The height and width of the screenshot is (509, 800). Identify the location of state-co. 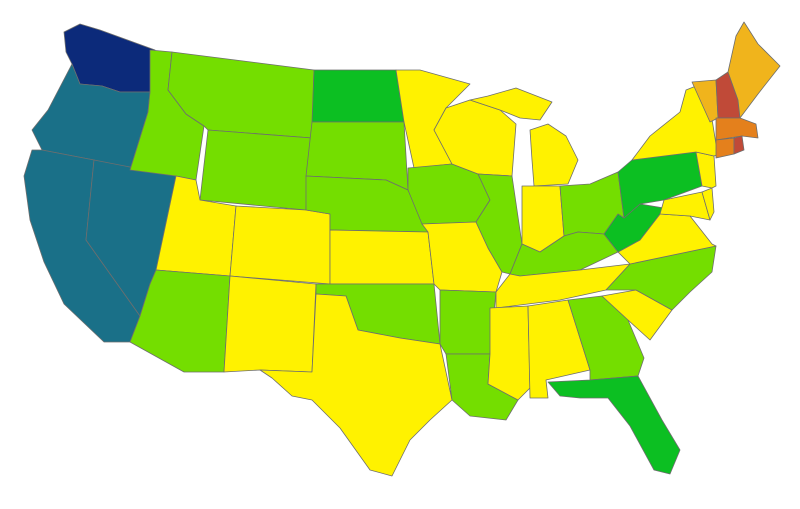
(280, 245).